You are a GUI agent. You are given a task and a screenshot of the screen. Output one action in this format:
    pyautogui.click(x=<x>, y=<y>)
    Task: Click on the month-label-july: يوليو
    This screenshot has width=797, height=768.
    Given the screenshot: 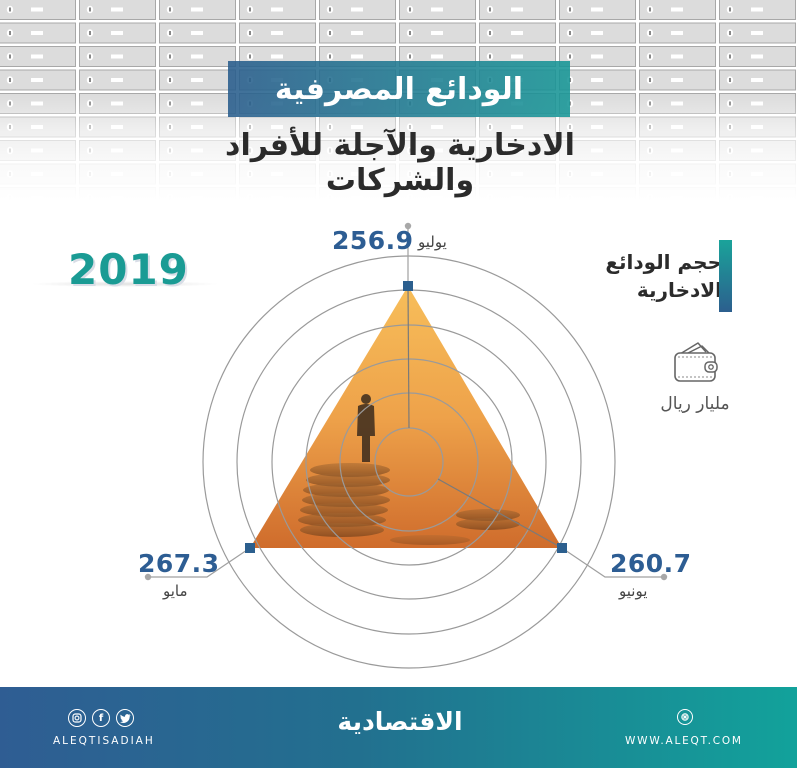 What is the action you would take?
    pyautogui.click(x=432, y=242)
    